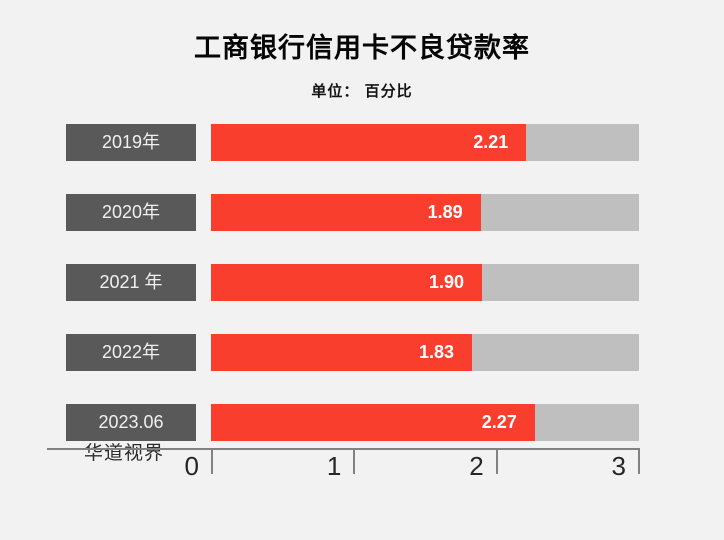  I want to click on bar-track: 1.83, so click(425, 352).